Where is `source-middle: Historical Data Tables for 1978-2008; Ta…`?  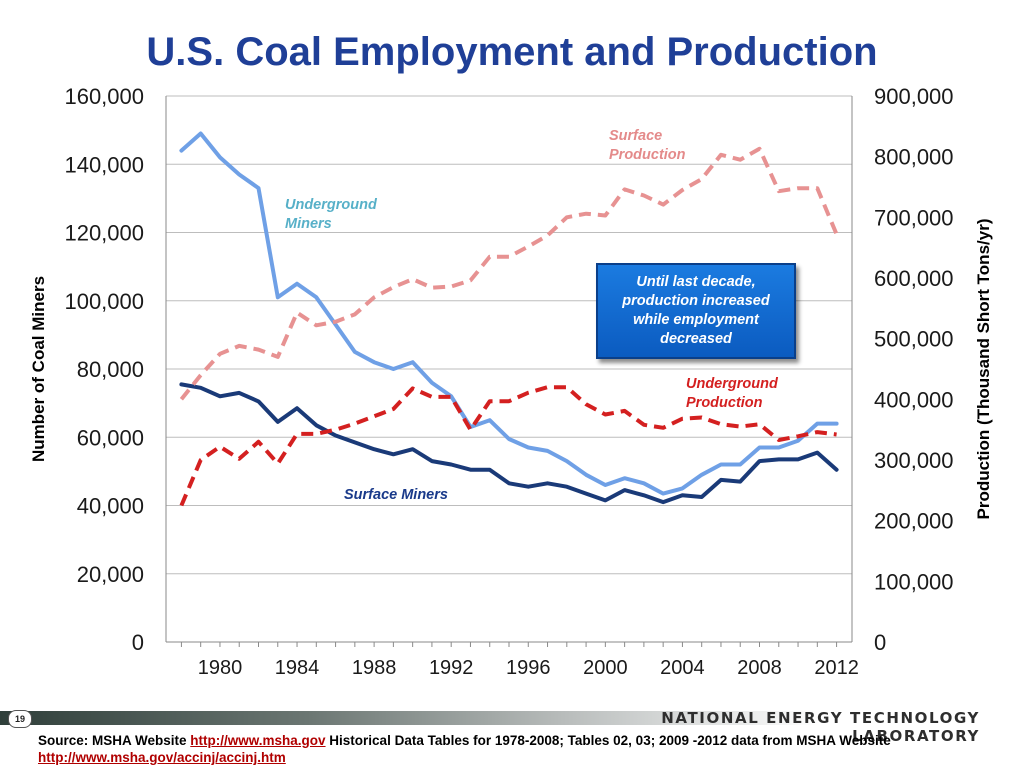
source-middle: Historical Data Tables for 1978-2008; Ta… is located at coordinates (608, 740).